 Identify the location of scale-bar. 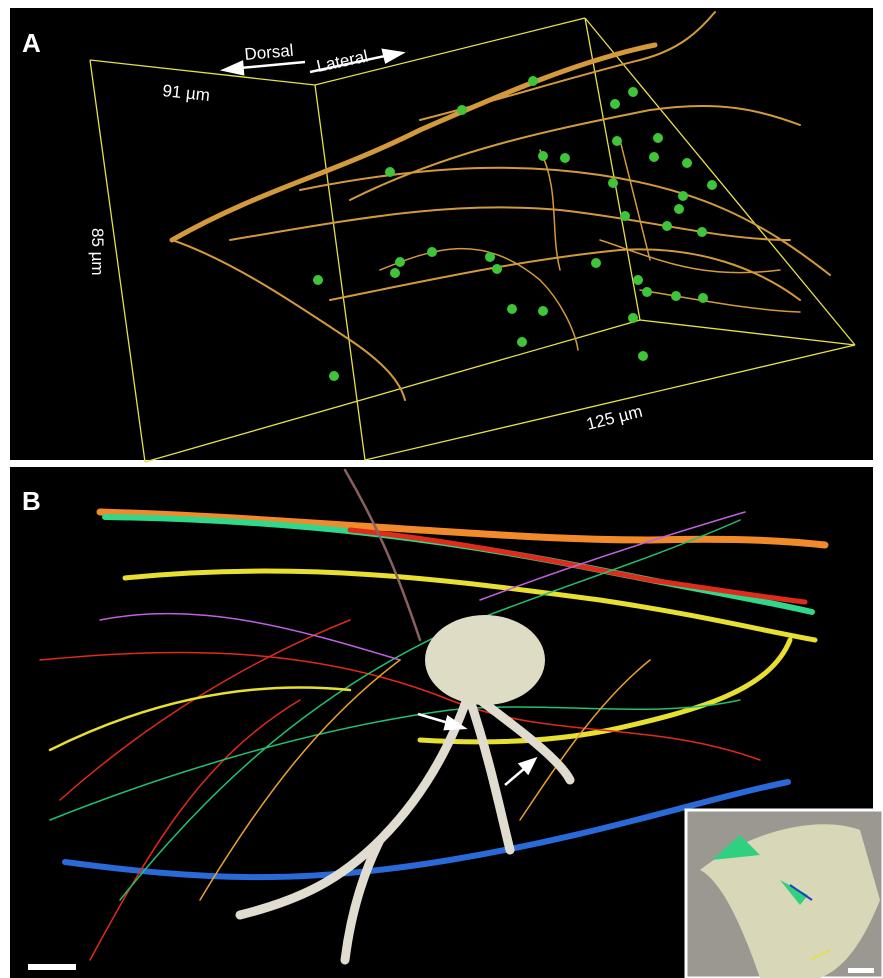
(52, 967).